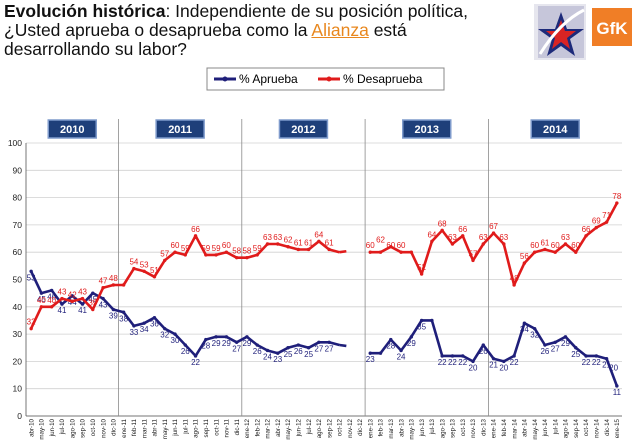 This screenshot has height=446, width=635. I want to click on data-label-desaprueba: 40, so click(51, 300).